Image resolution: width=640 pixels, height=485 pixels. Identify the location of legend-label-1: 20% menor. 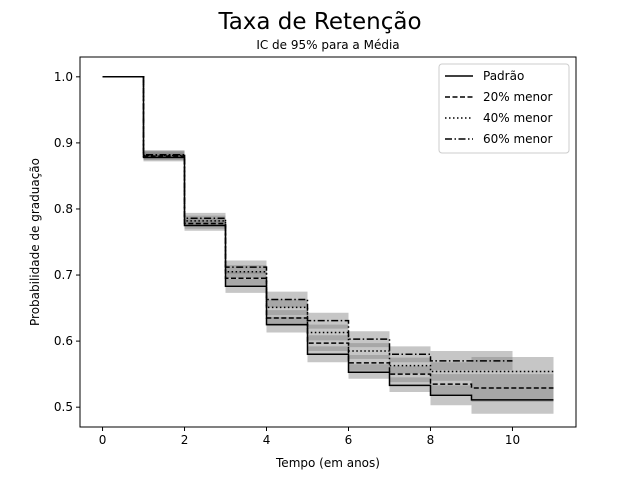
(518, 97).